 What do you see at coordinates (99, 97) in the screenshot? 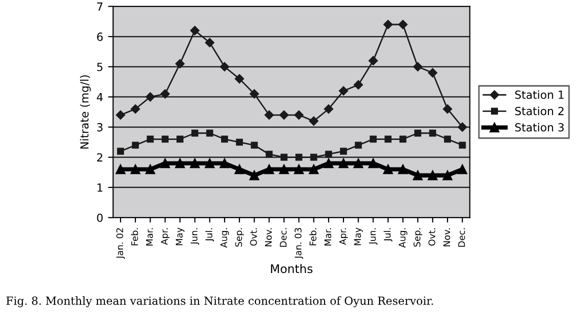
I see `y-tick-label: 4` at bounding box center [99, 97].